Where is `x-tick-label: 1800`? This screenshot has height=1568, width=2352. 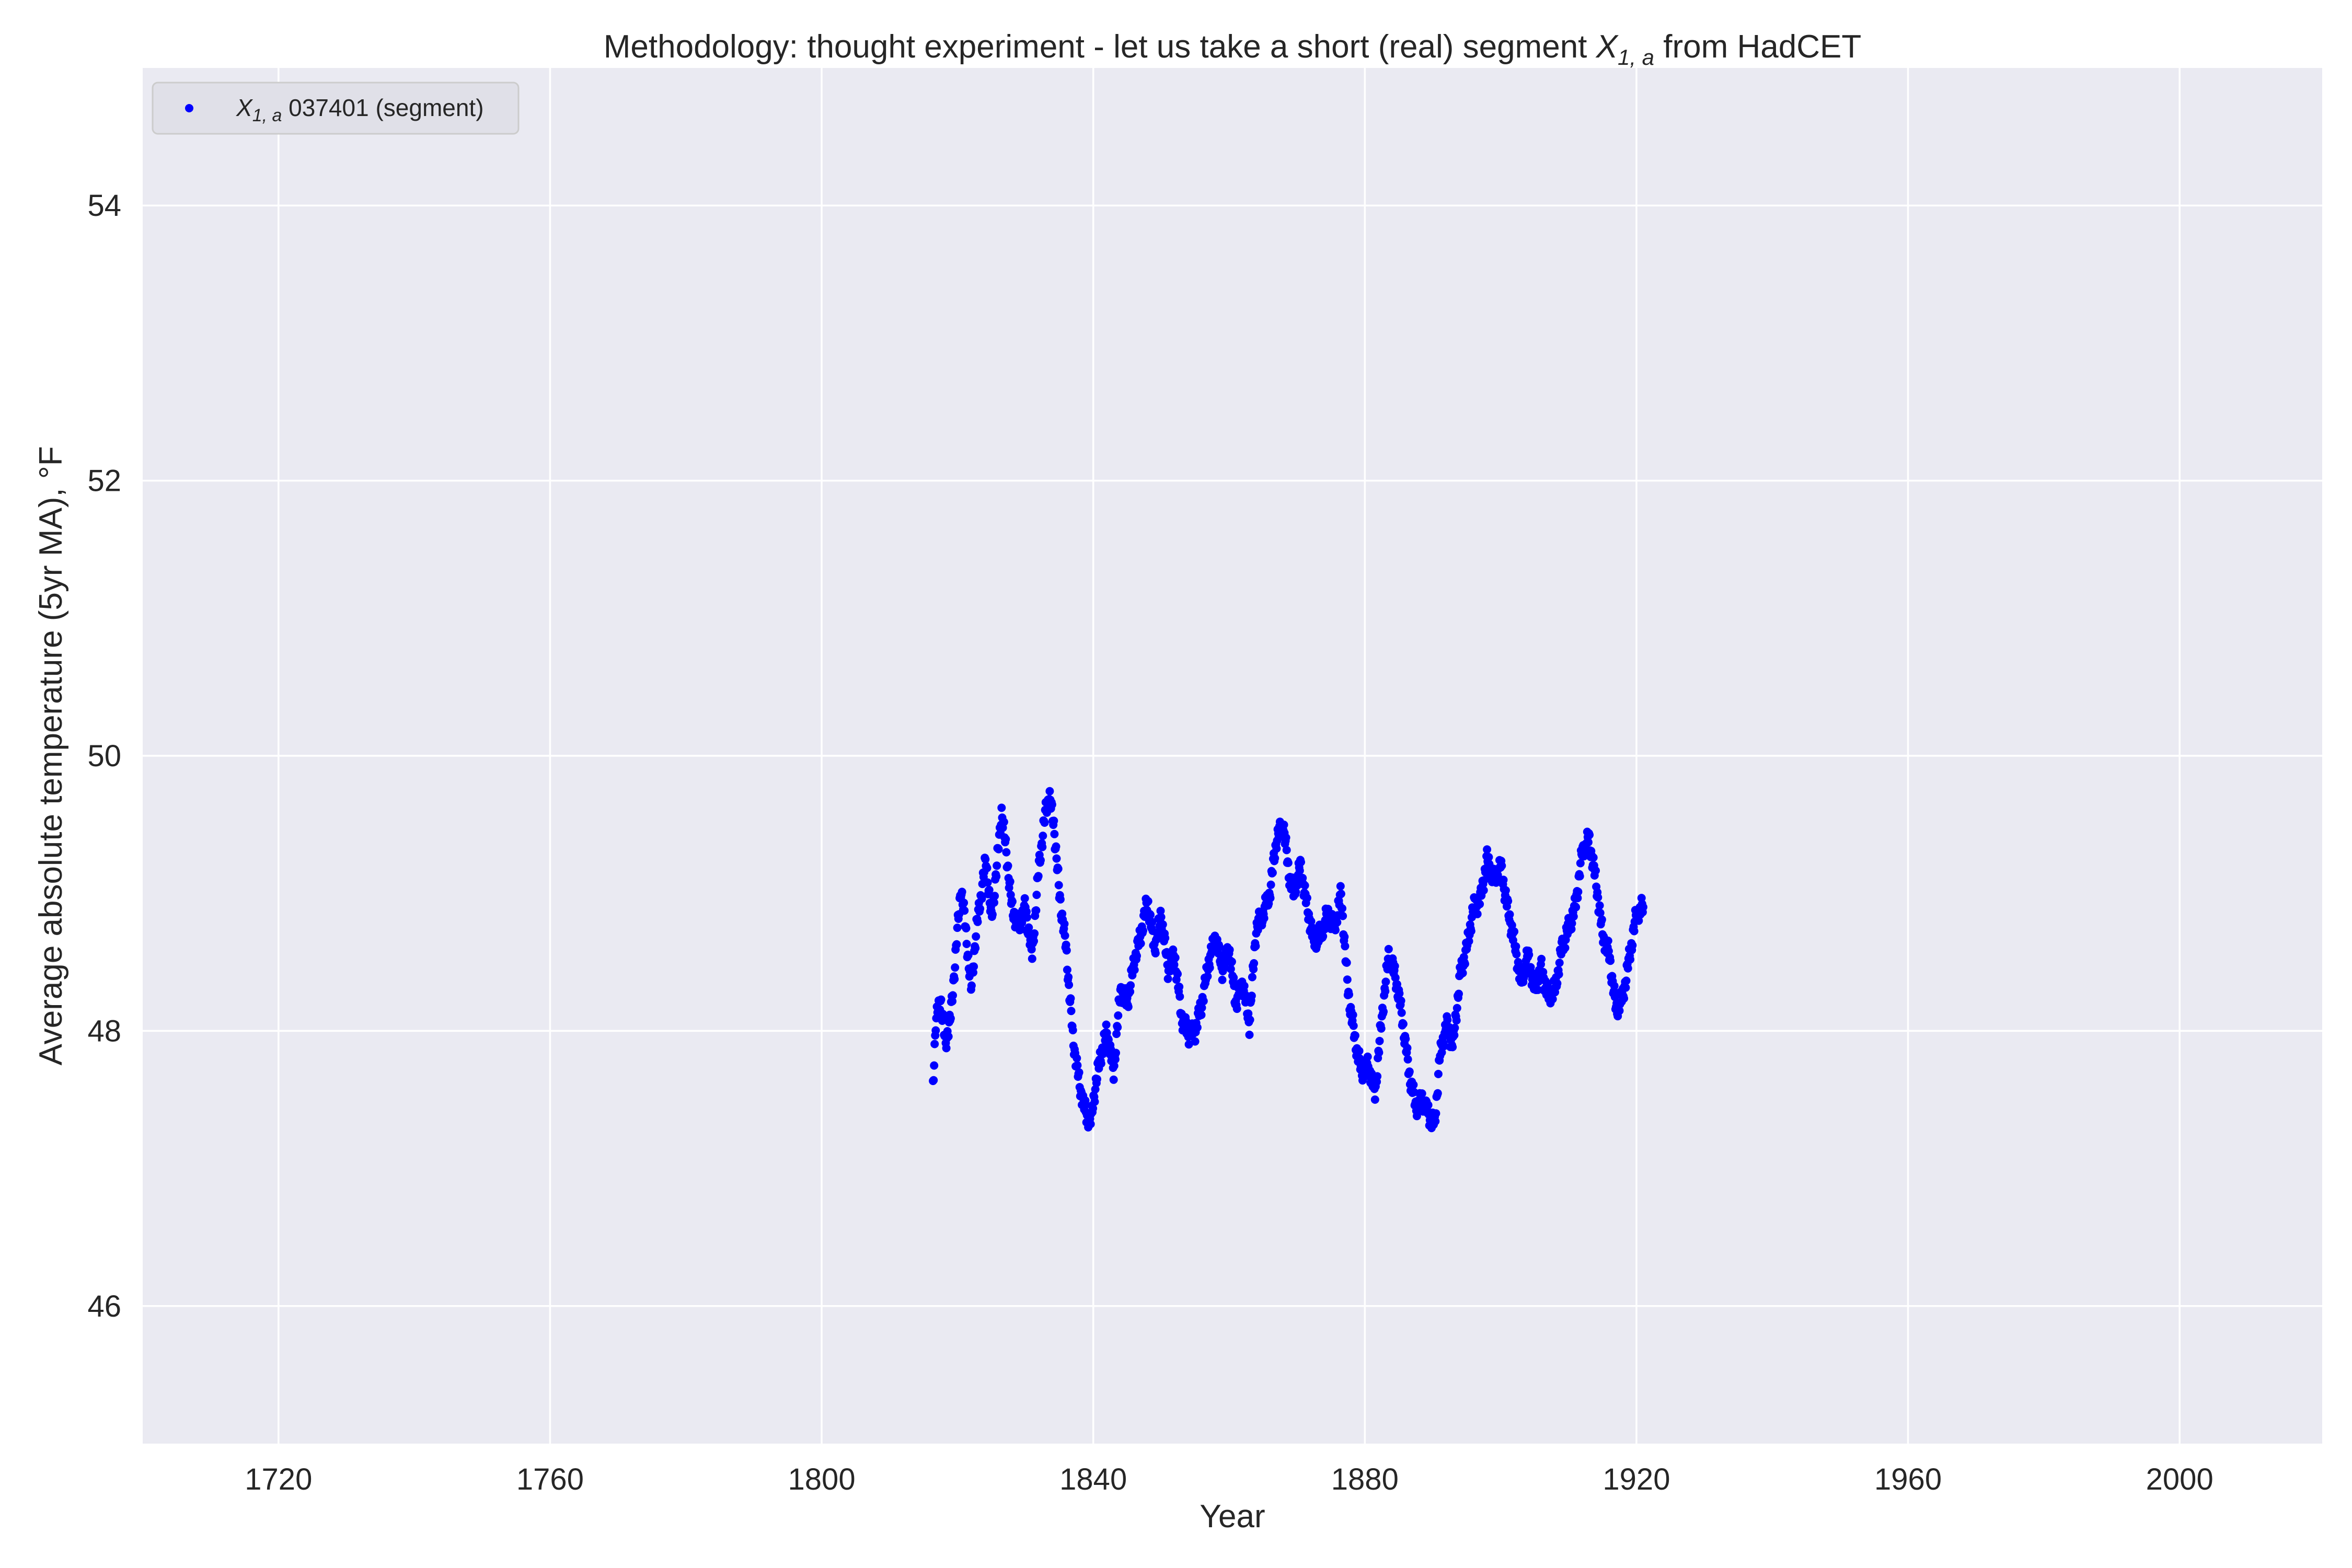
x-tick-label: 1800 is located at coordinates (822, 1479).